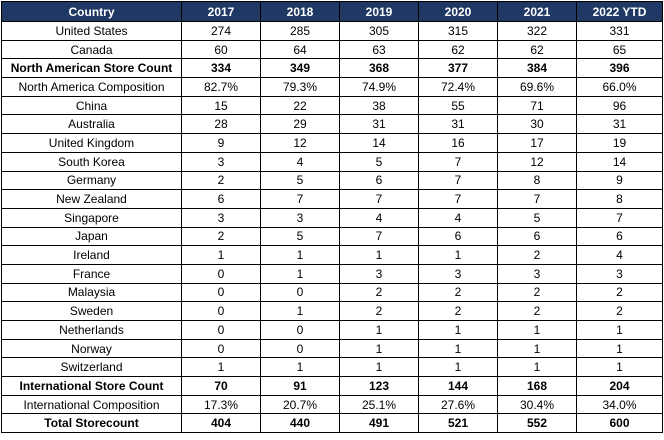 The image size is (664, 440). I want to click on row-label: Norway, so click(91, 348).